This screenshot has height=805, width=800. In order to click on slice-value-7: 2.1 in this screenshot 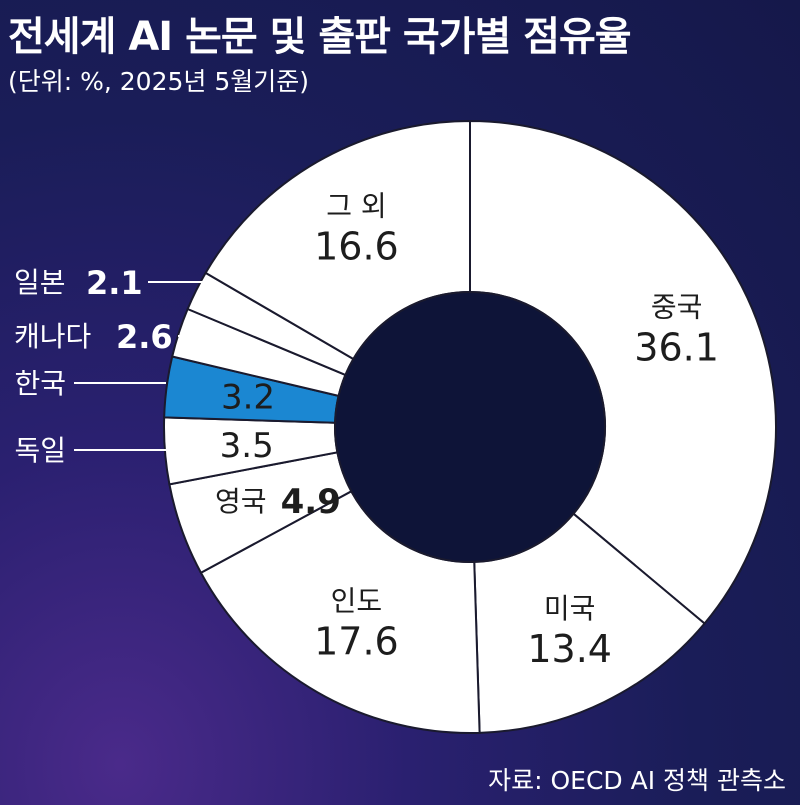, I will do `click(114, 283)`.